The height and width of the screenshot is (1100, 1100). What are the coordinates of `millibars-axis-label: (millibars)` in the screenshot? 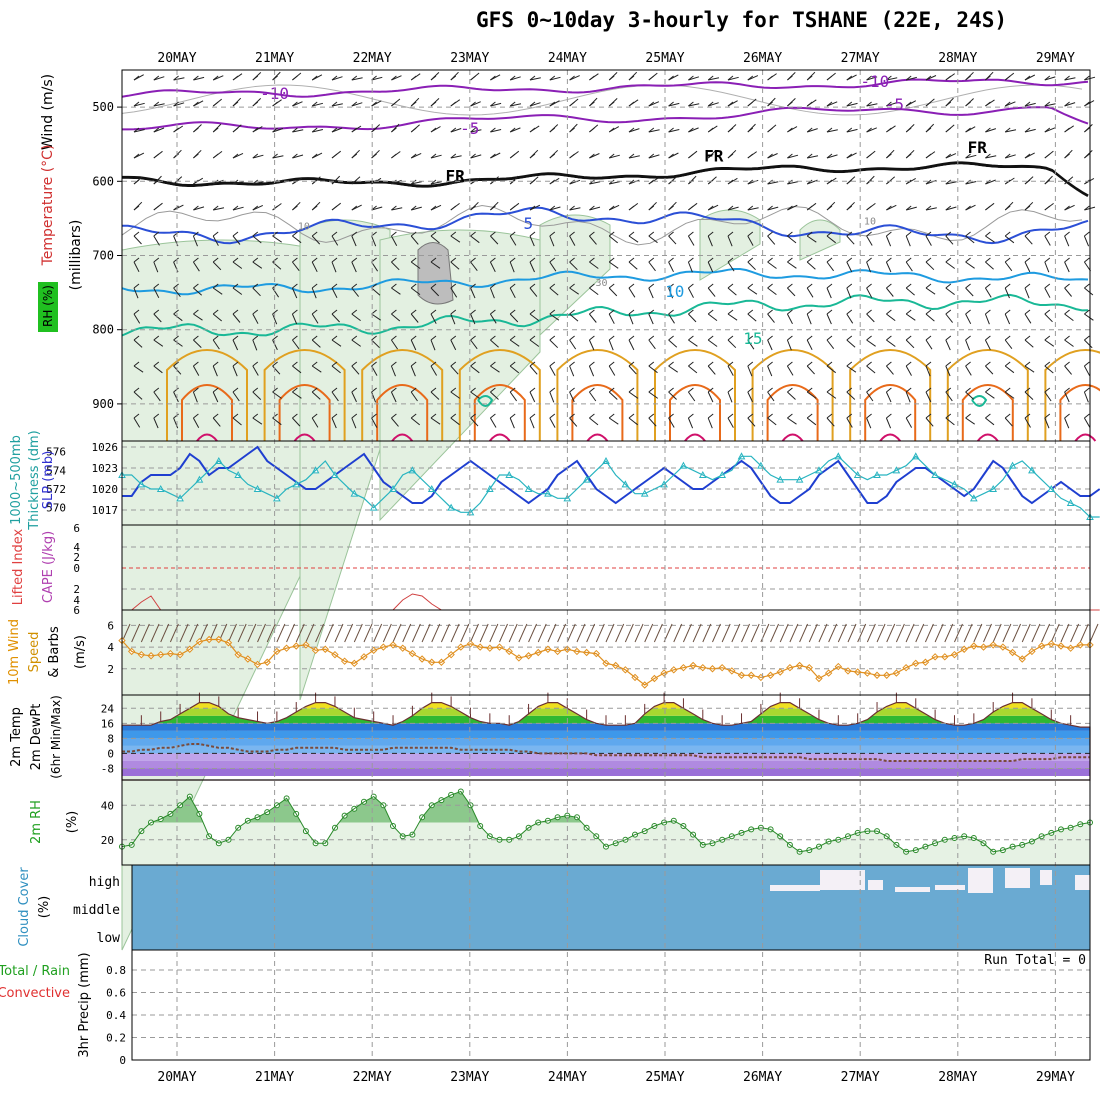 It's located at (76, 255).